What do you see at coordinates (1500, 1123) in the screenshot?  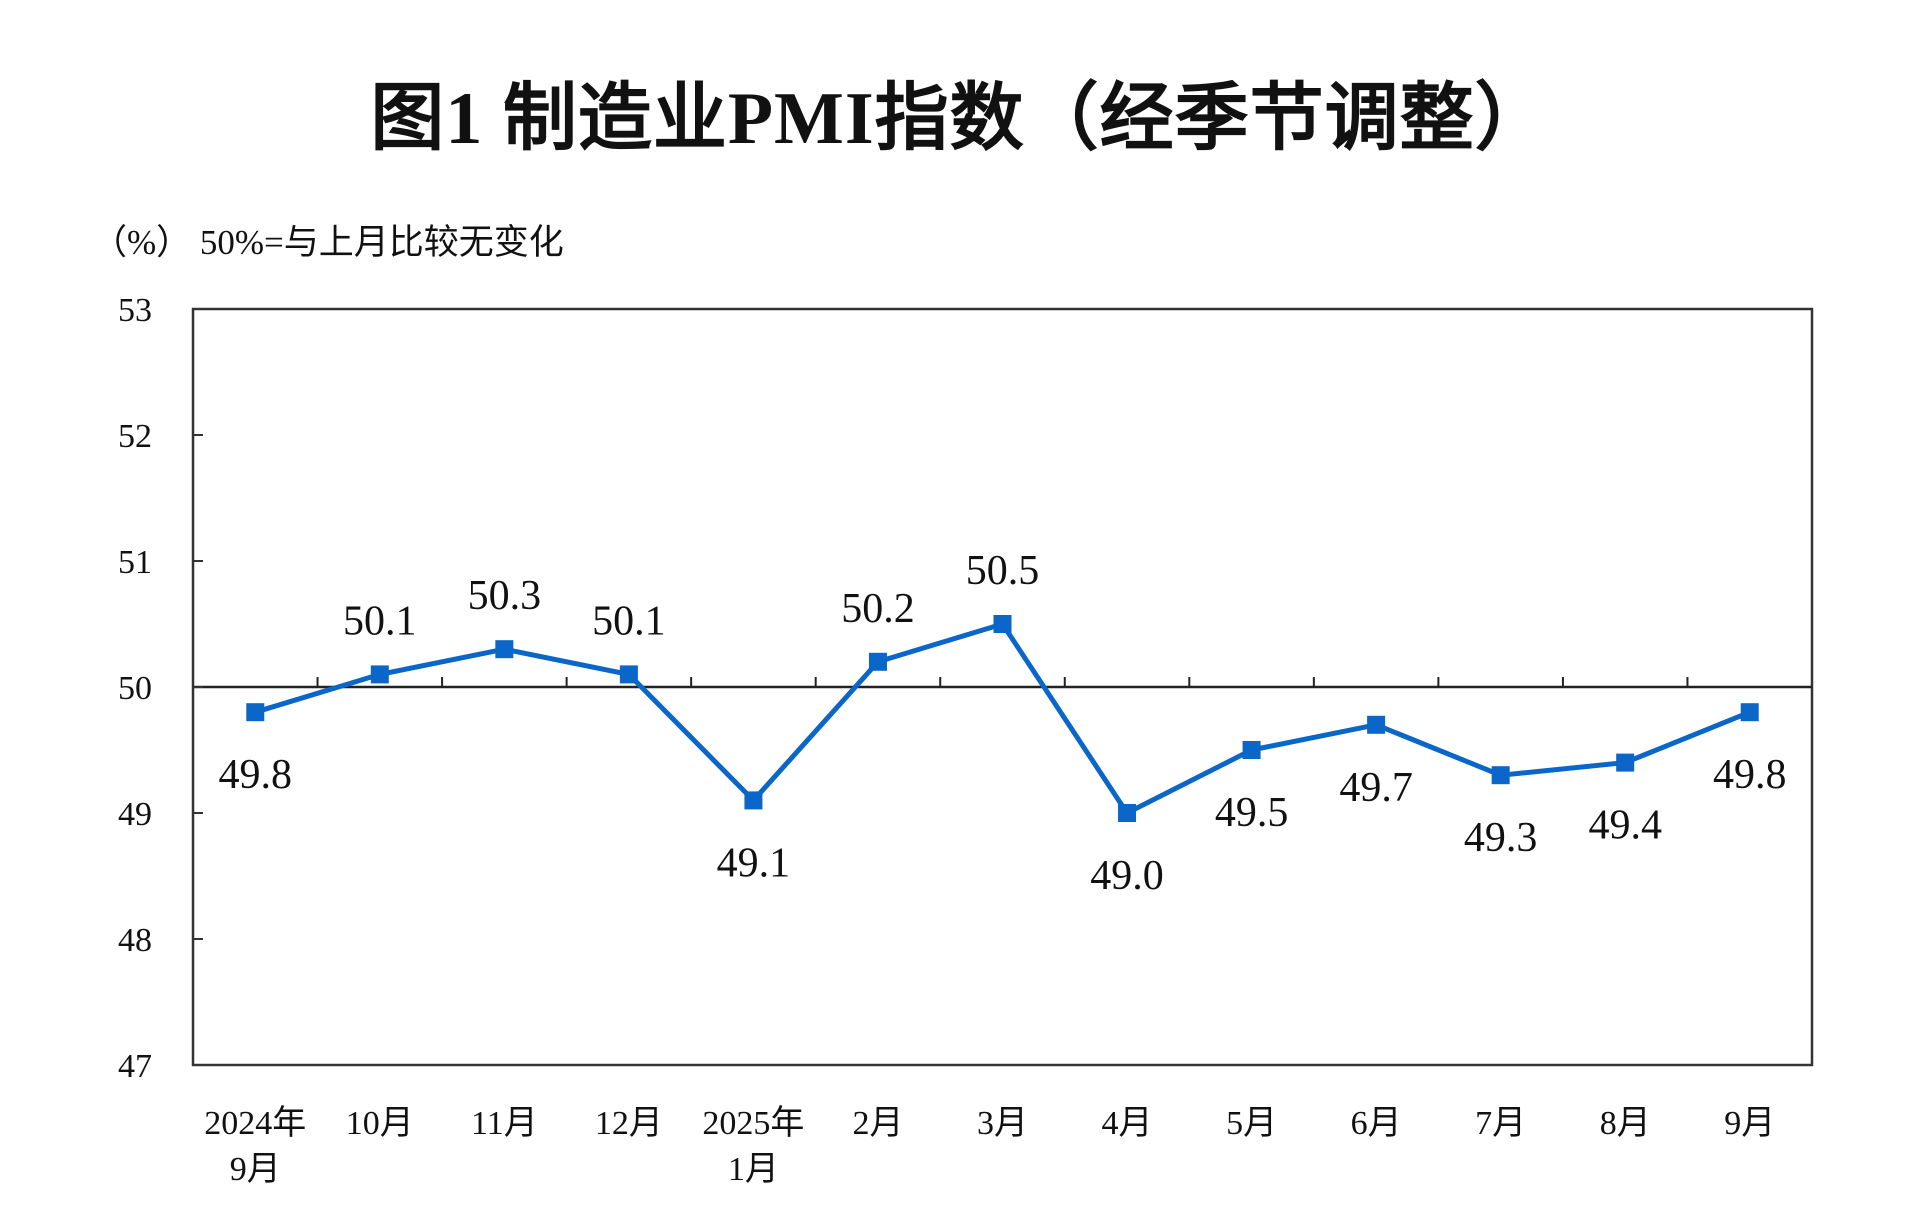 I see `x-tick-label: 7月` at bounding box center [1500, 1123].